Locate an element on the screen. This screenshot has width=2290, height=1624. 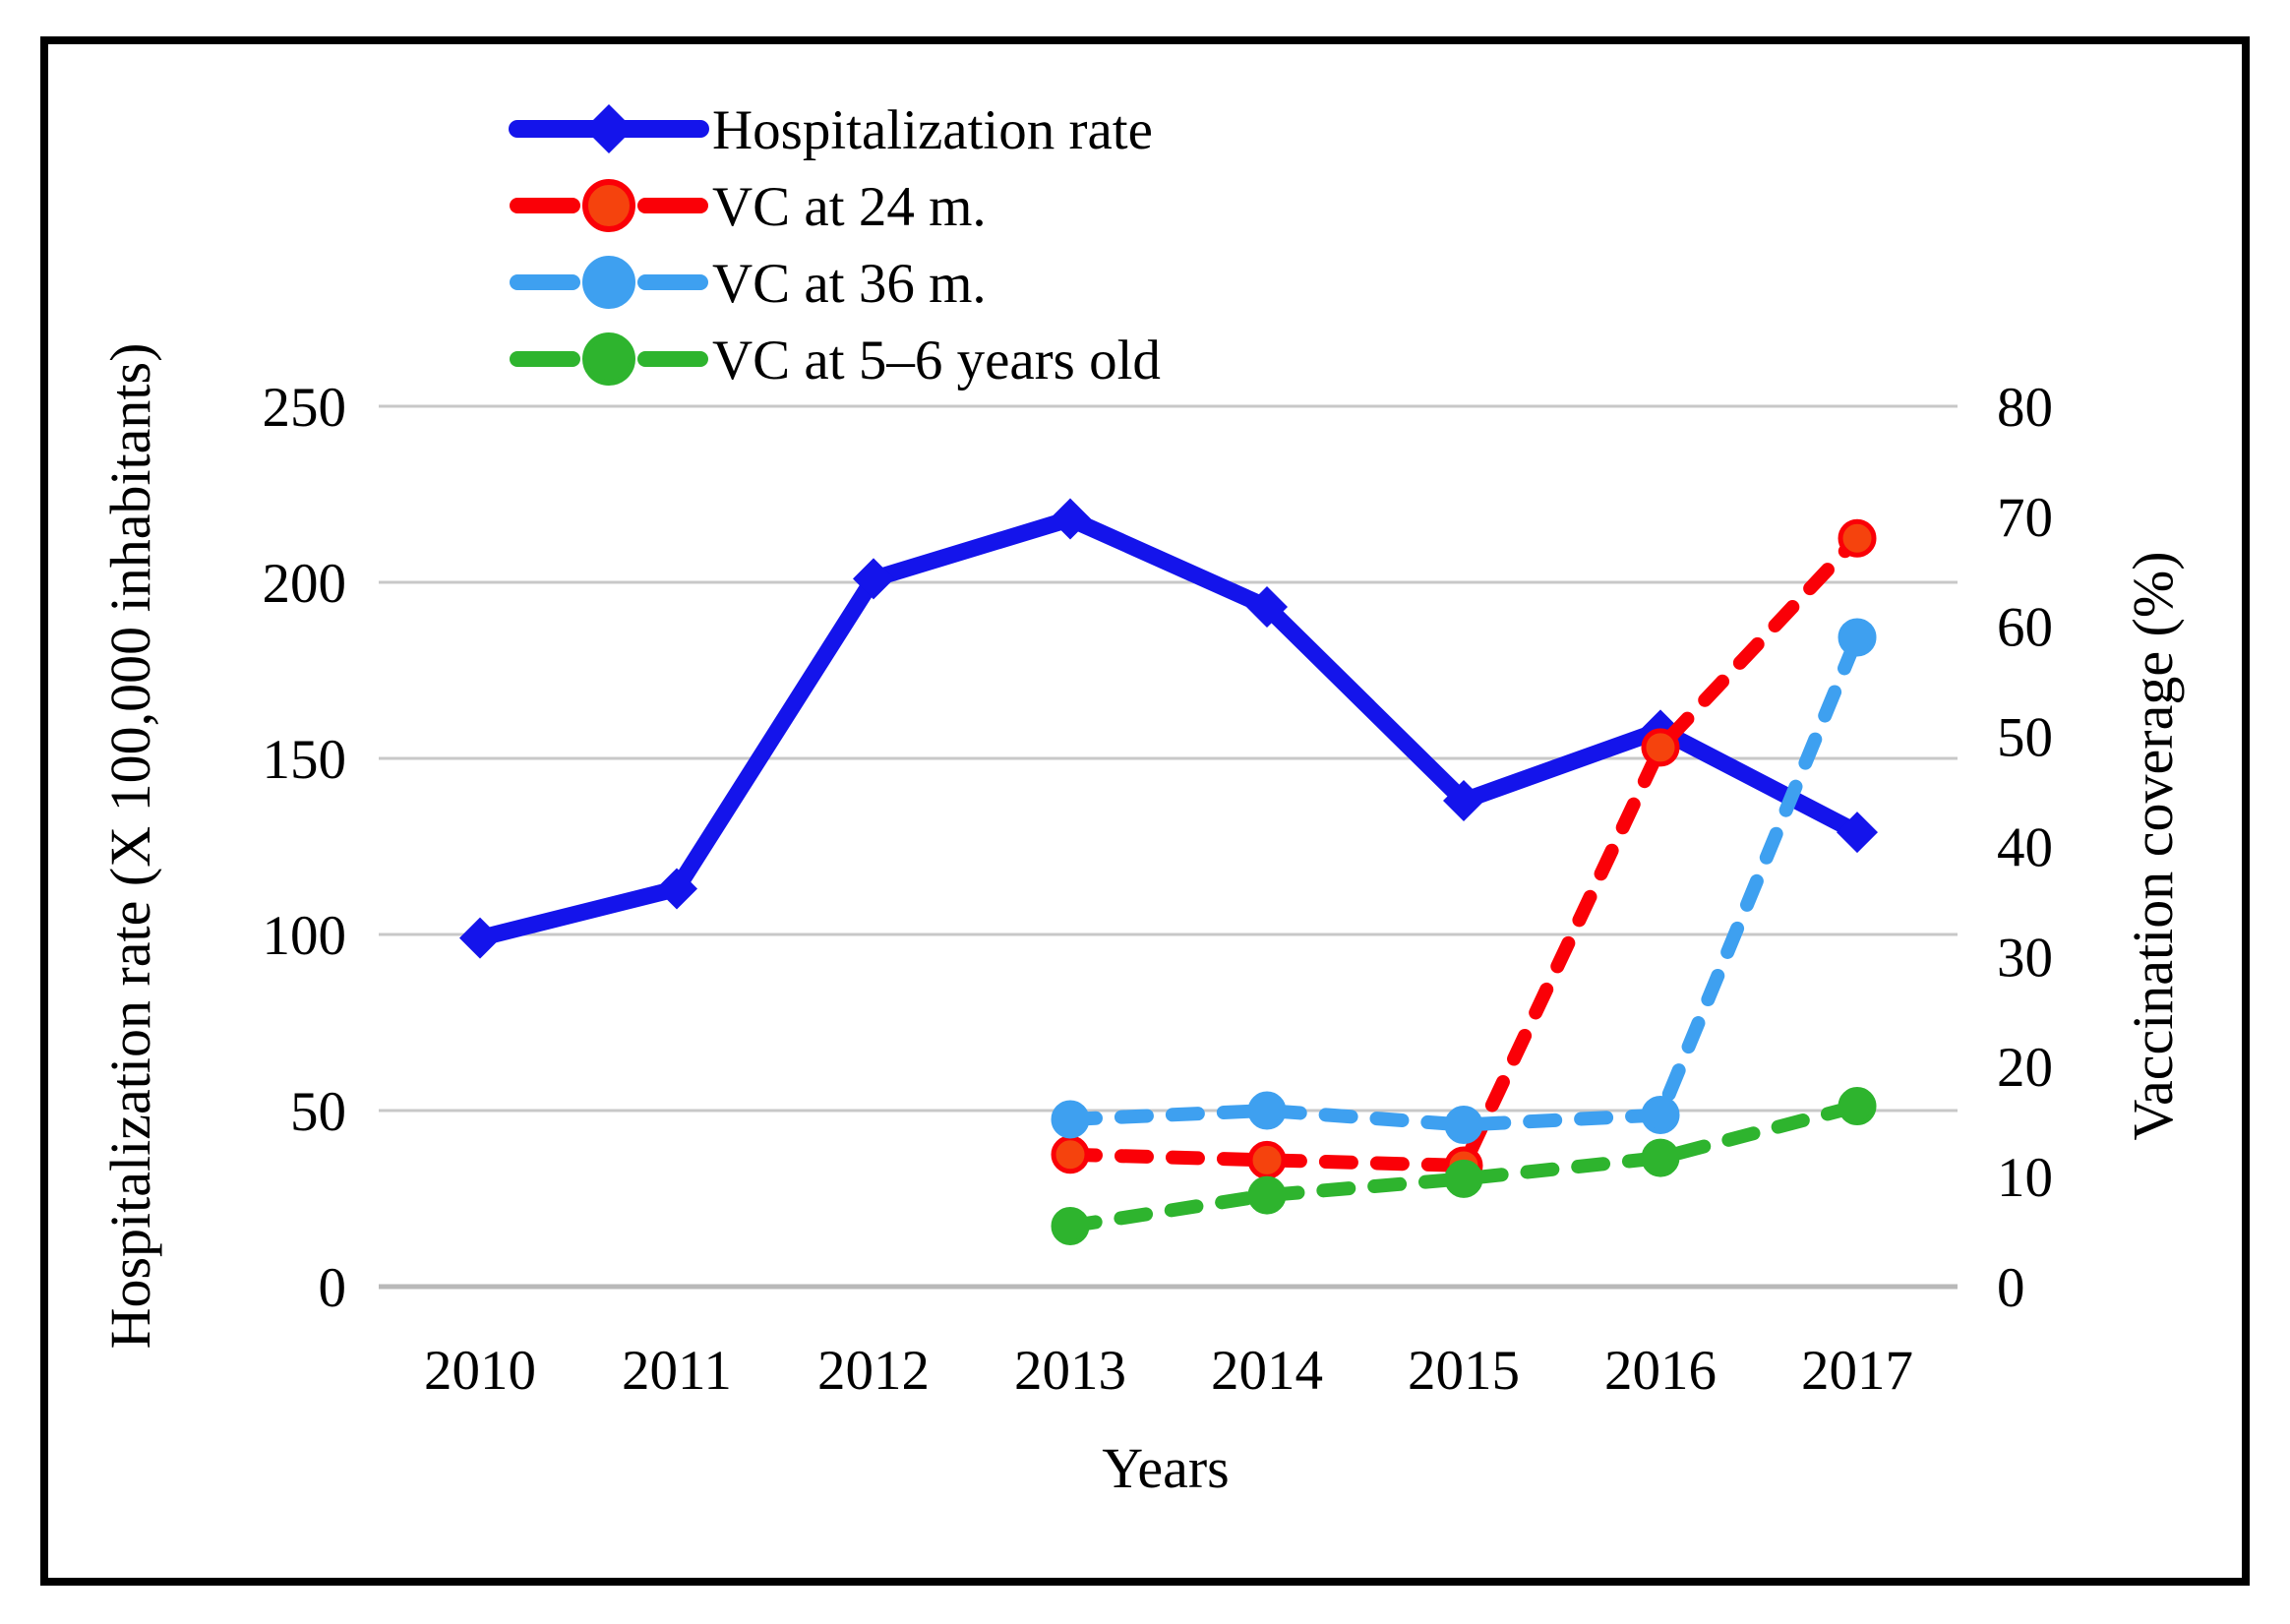
y-axis-right-tick-labels: 0 10 20 30 40 50 60 70 80 is located at coordinates (2025, 848).